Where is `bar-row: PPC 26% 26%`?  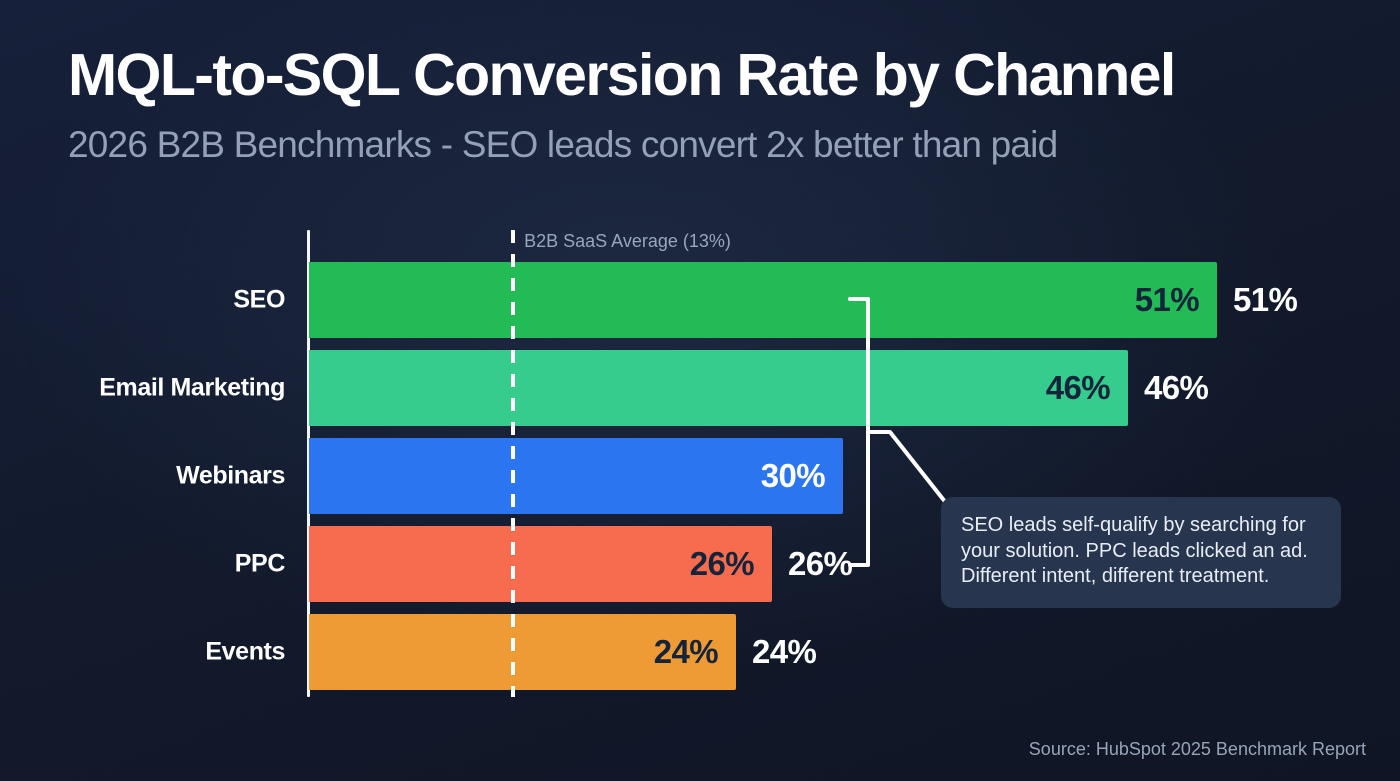 bar-row: PPC 26% 26% is located at coordinates (603, 564).